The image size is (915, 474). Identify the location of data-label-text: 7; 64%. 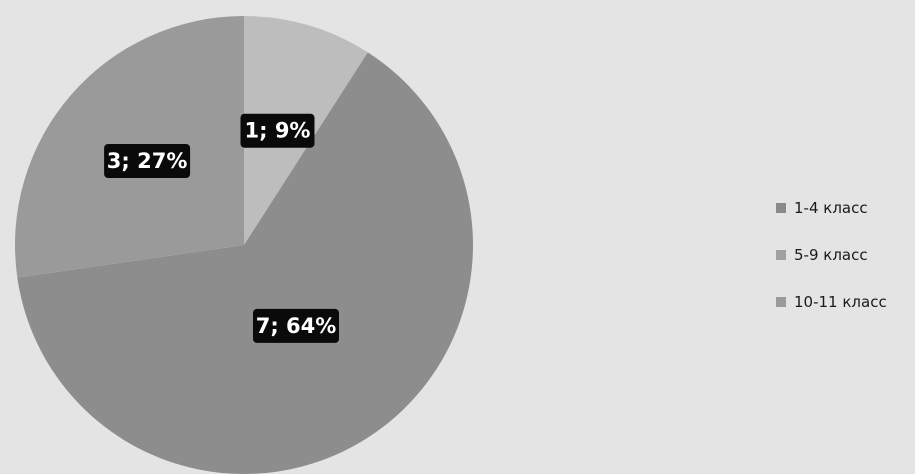
(296, 326).